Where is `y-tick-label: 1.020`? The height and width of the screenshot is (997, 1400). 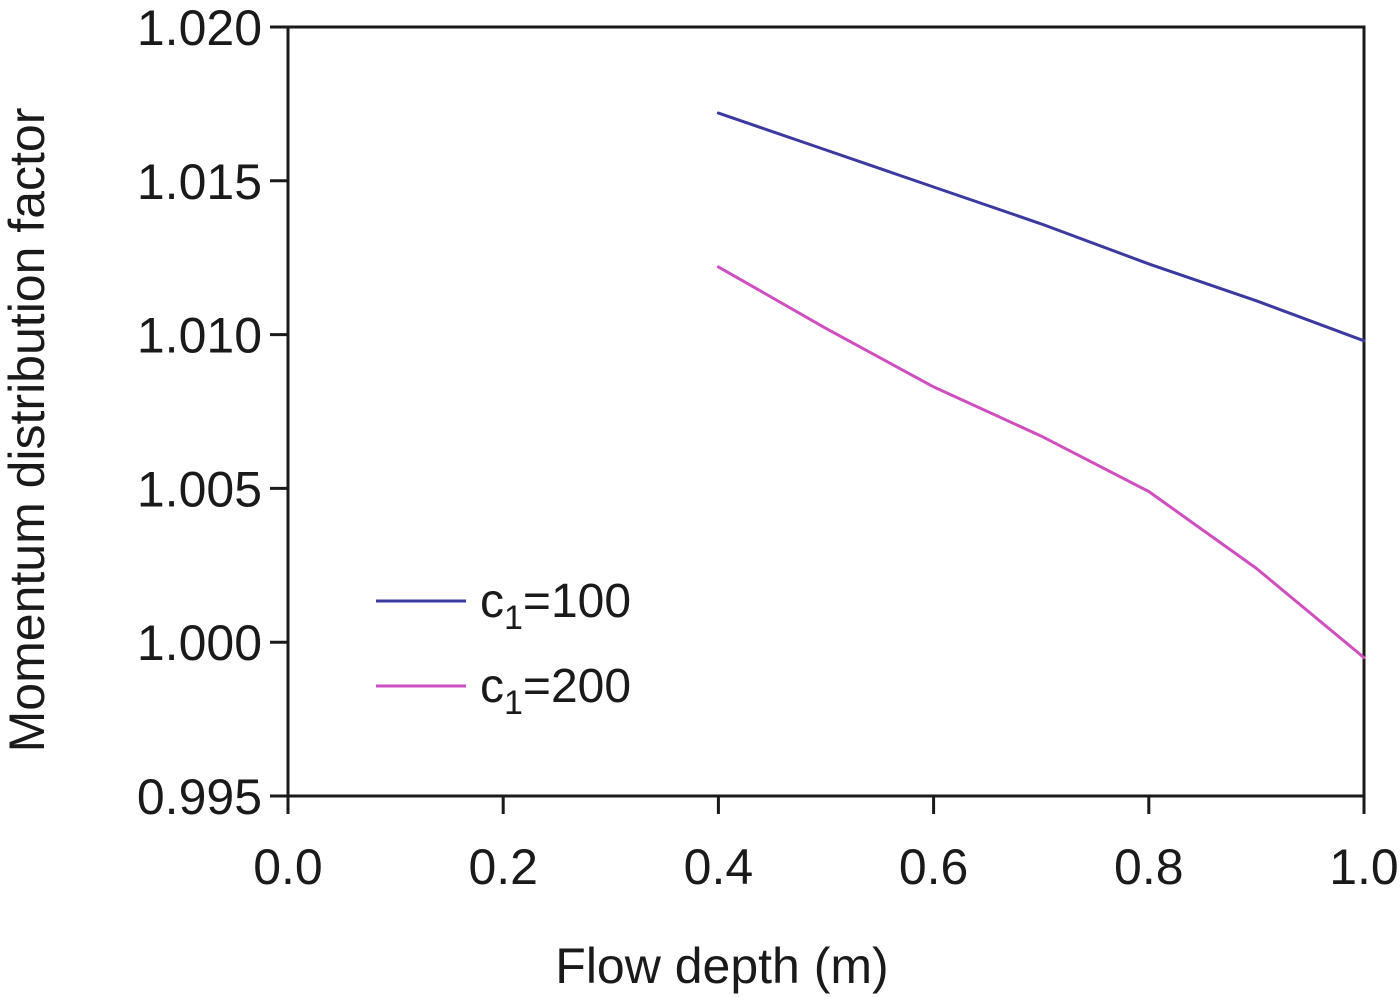
y-tick-label: 1.020 is located at coordinates (199, 28).